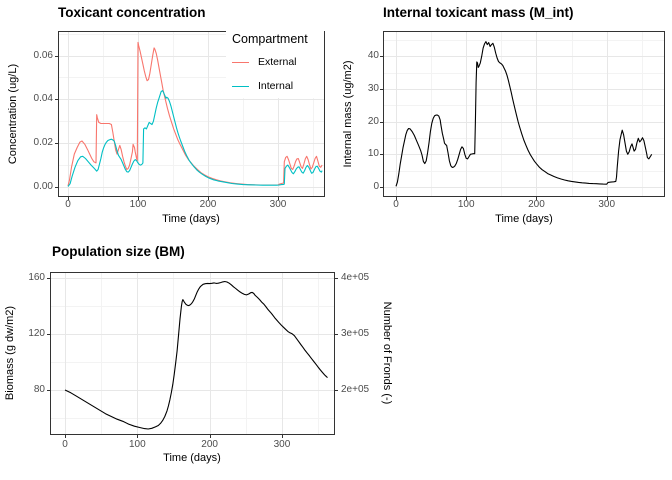 Image resolution: width=672 pixels, height=480 pixels. What do you see at coordinates (36, 334) in the screenshot?
I see `y-tick-label: 120` at bounding box center [36, 334].